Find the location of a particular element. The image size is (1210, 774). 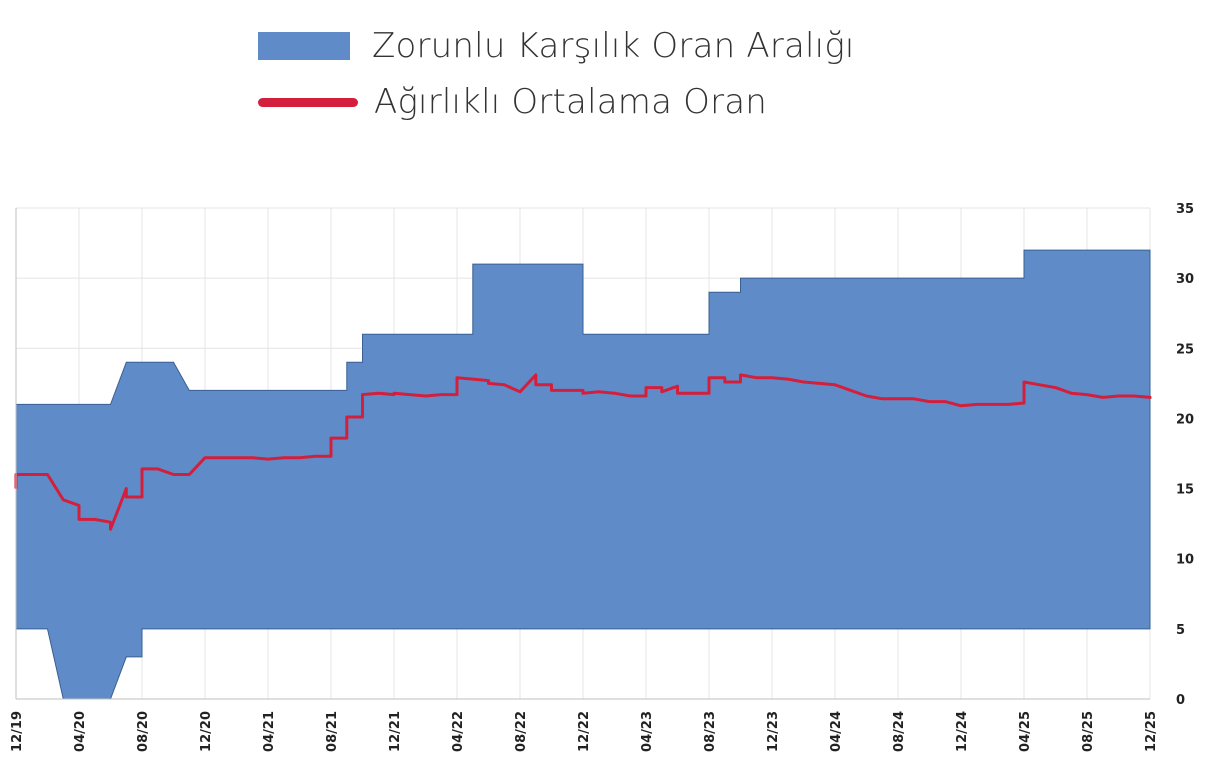

x-tick-label-10: 04/23 is located at coordinates (647, 731).